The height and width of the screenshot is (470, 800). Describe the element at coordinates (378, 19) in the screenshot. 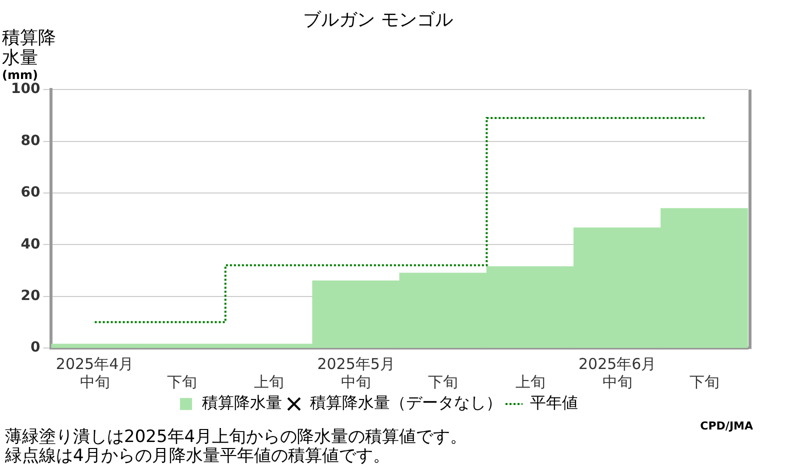

I see `chart-title: ブルガン モンゴル` at that location.